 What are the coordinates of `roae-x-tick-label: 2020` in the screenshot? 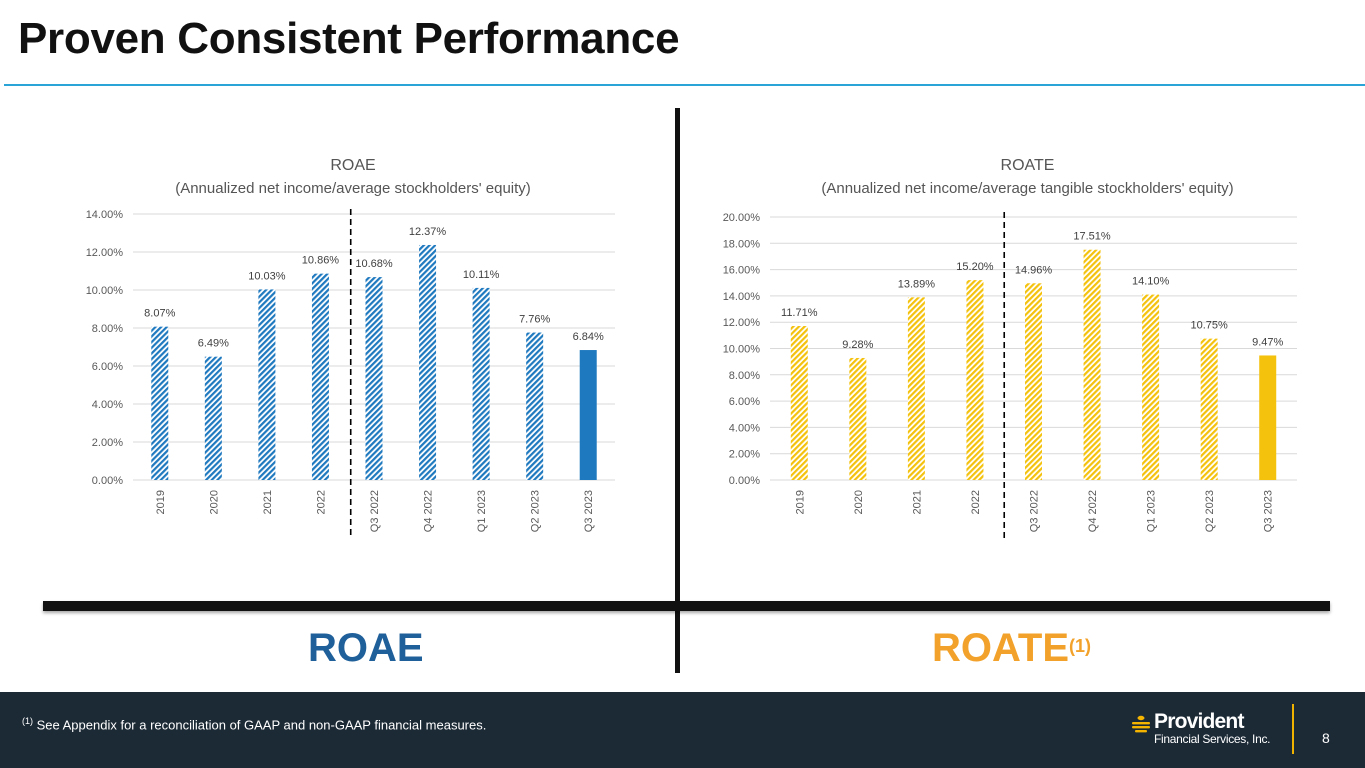 It's located at (214, 502).